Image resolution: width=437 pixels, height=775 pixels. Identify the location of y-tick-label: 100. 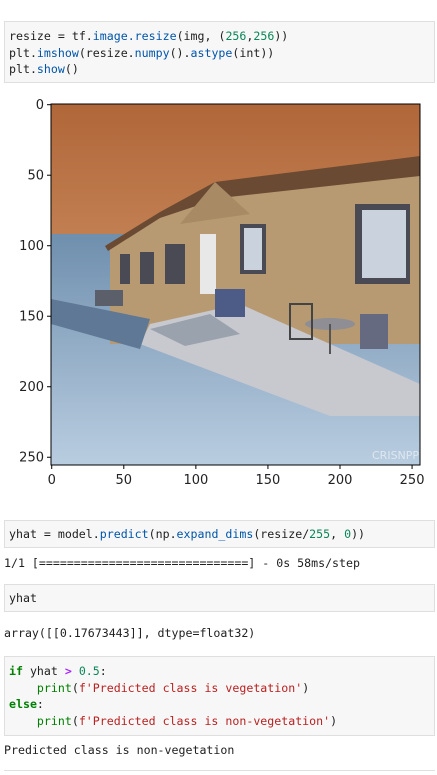
(31, 246).